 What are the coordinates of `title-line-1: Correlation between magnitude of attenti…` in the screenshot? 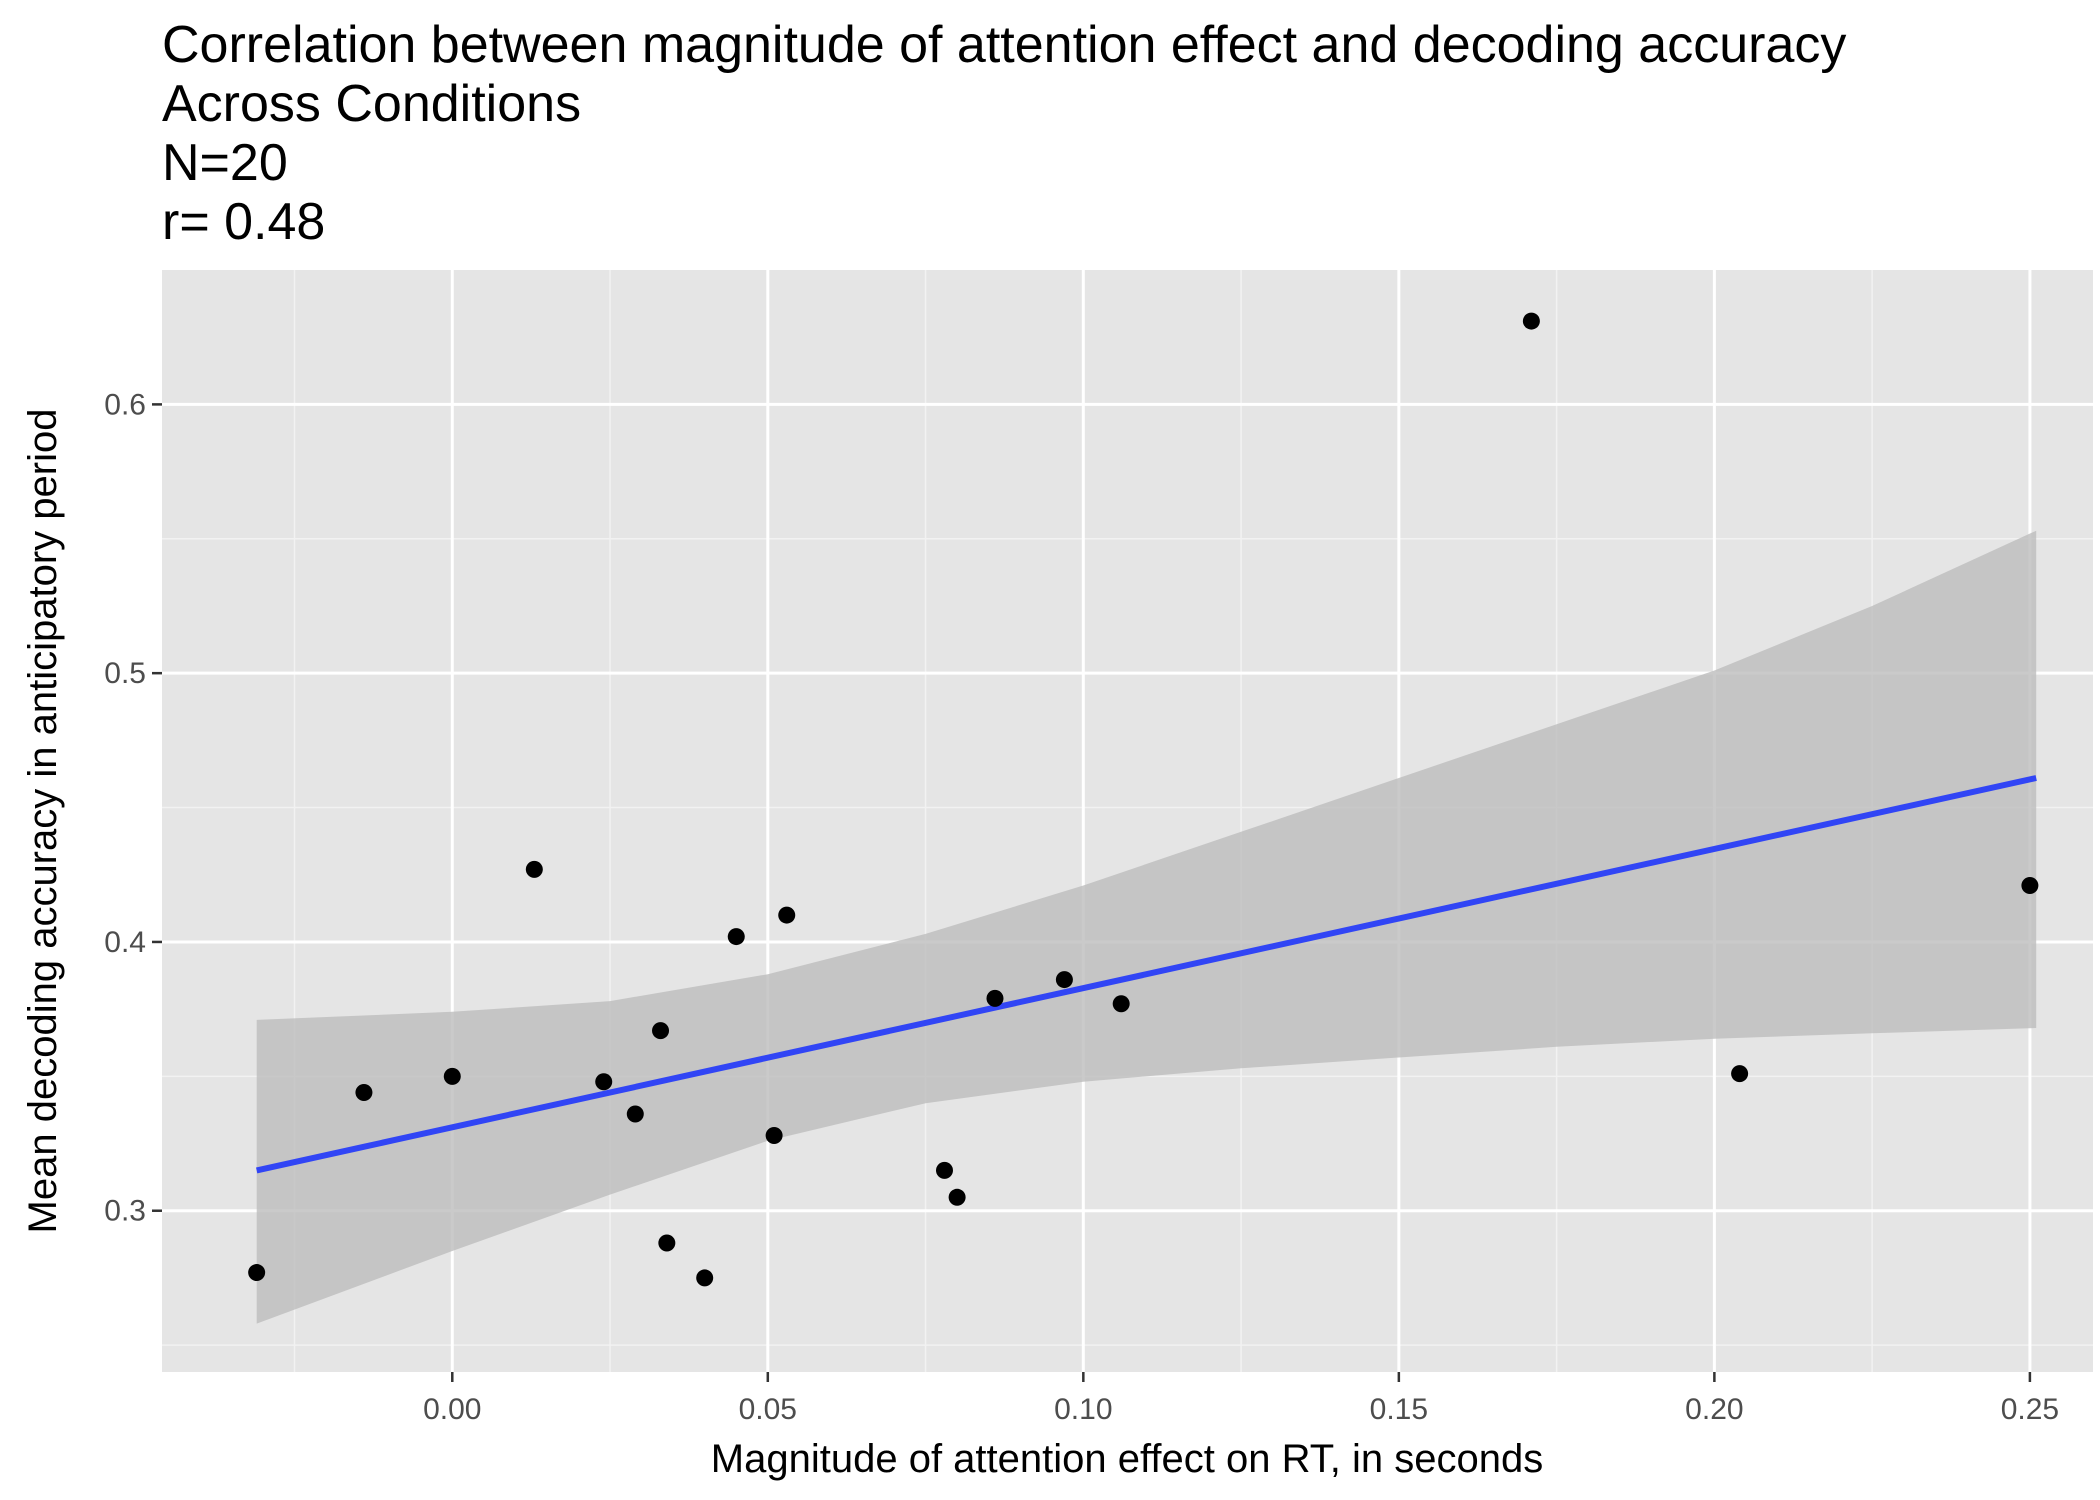 It's located at (1004, 45).